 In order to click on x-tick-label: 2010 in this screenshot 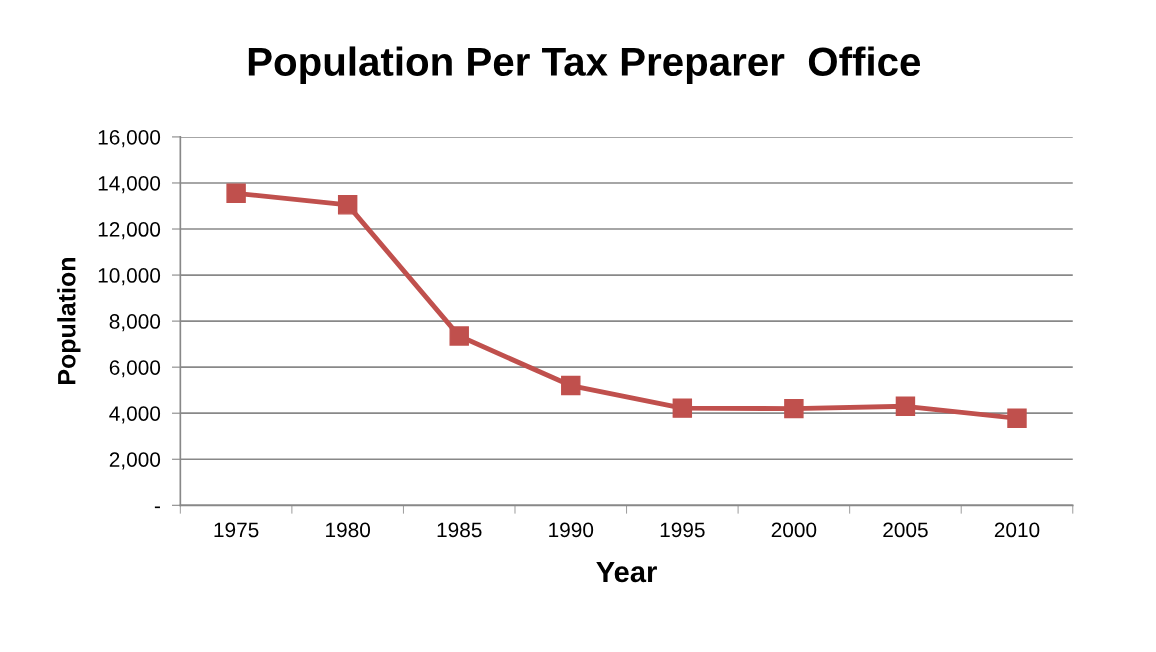, I will do `click(1017, 530)`.